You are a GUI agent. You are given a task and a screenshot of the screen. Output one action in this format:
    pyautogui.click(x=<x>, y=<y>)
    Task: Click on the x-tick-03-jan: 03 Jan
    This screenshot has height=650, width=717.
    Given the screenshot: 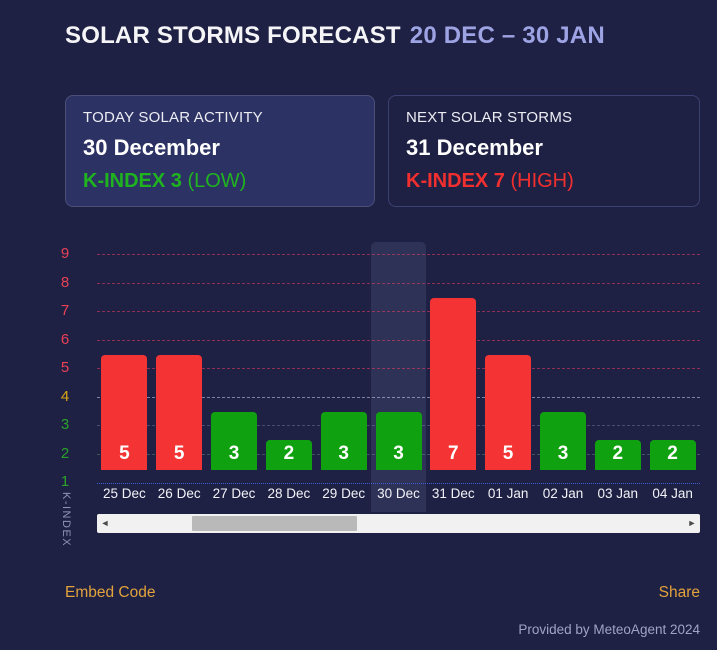 What is the action you would take?
    pyautogui.click(x=618, y=493)
    